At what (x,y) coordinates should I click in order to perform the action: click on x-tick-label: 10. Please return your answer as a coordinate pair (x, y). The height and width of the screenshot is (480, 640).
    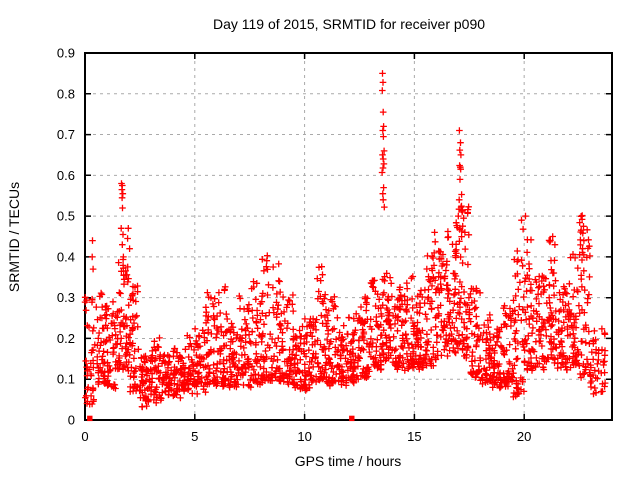
    Looking at the image, I should click on (304, 436).